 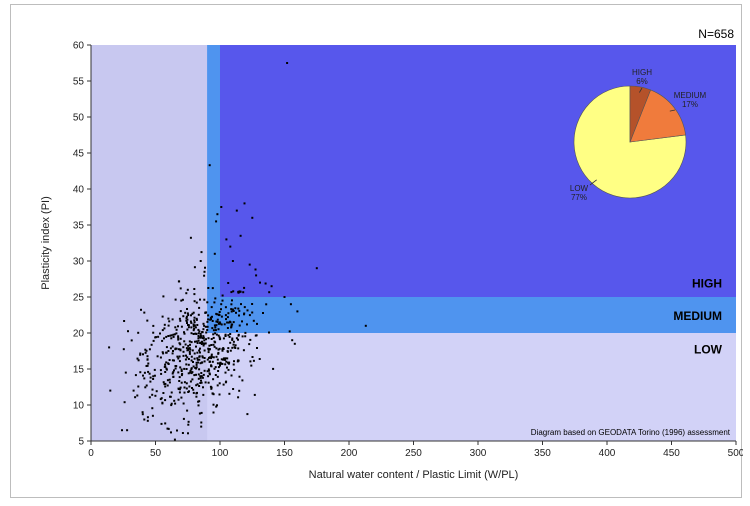 What do you see at coordinates (79, 262) in the screenshot?
I see `y-tick-label: 30` at bounding box center [79, 262].